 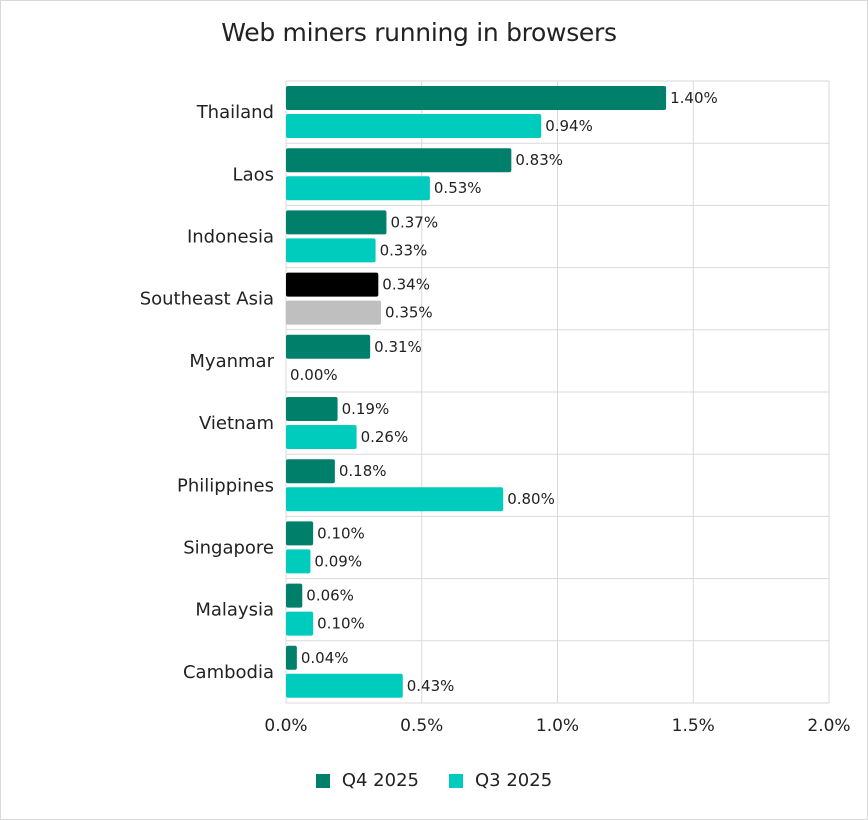 I want to click on legend-item-q3: Q3 2025, so click(x=500, y=780).